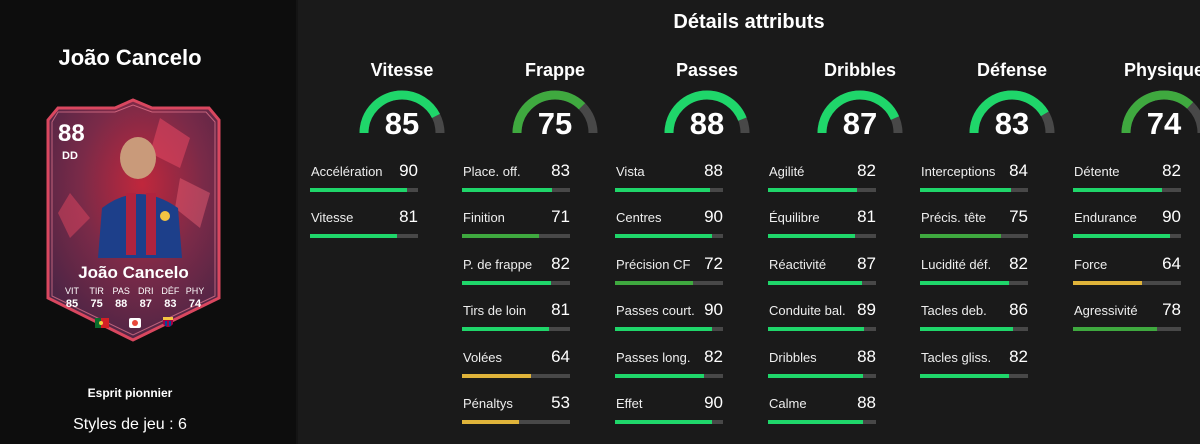 The width and height of the screenshot is (1200, 444). Describe the element at coordinates (71, 291) in the screenshot. I see `card-stat-label: VIT` at that location.